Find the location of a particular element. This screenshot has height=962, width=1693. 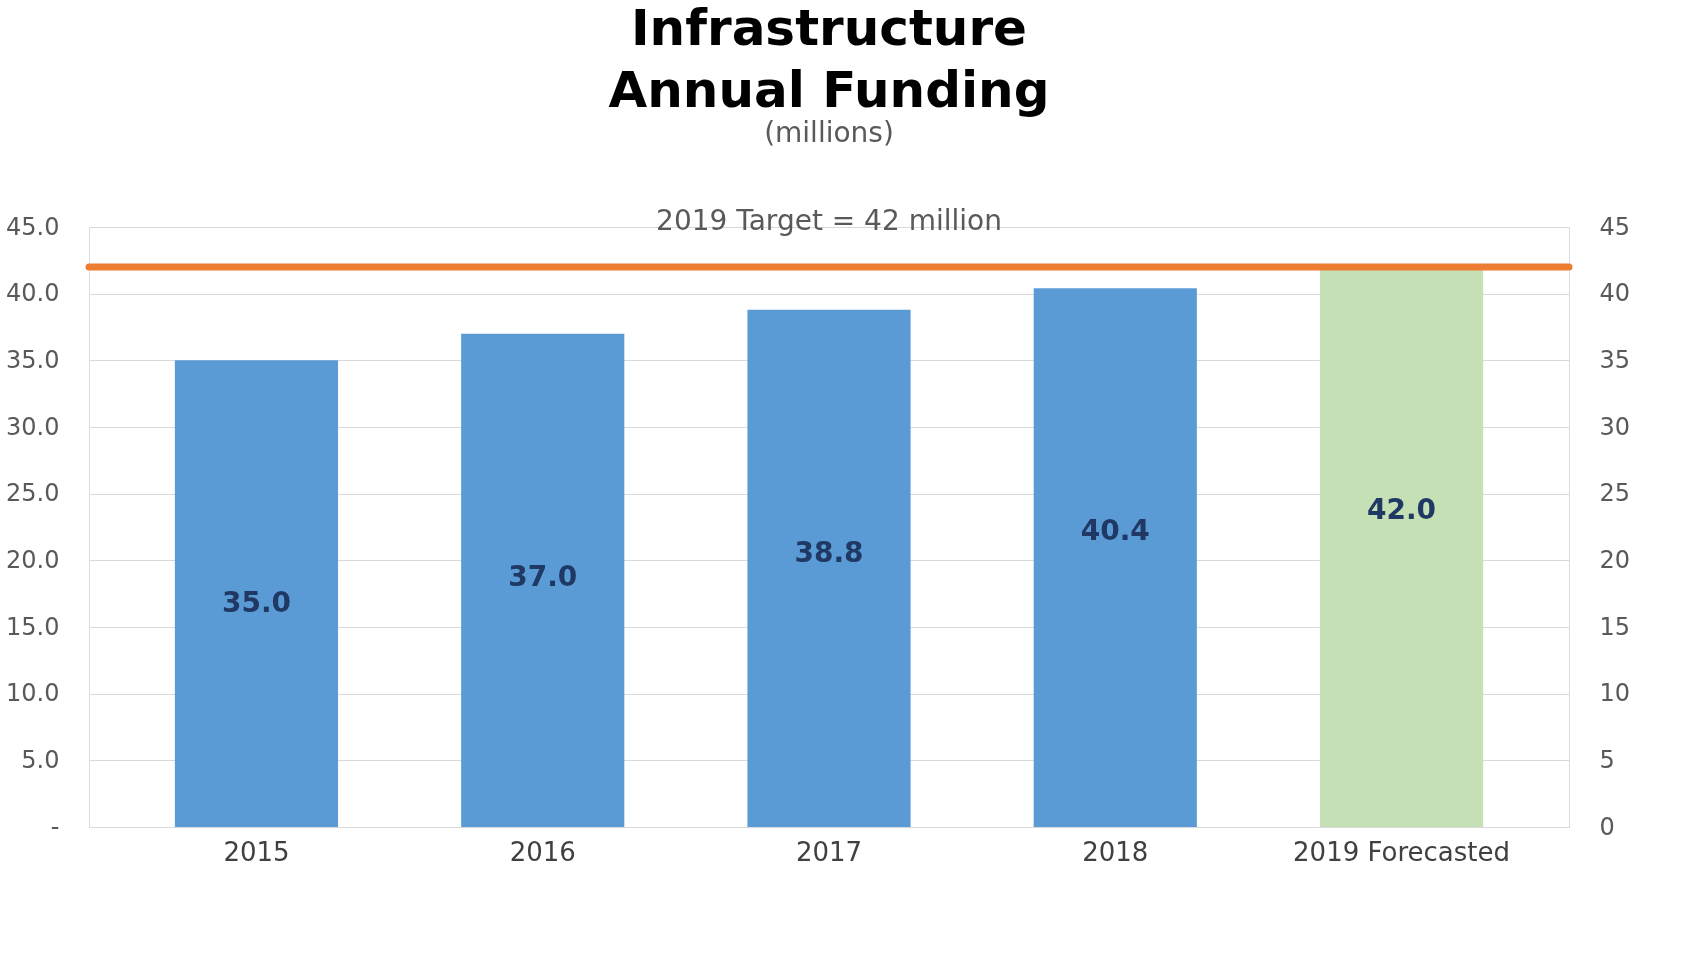

y2-tick-label: 35 is located at coordinates (1615, 359).